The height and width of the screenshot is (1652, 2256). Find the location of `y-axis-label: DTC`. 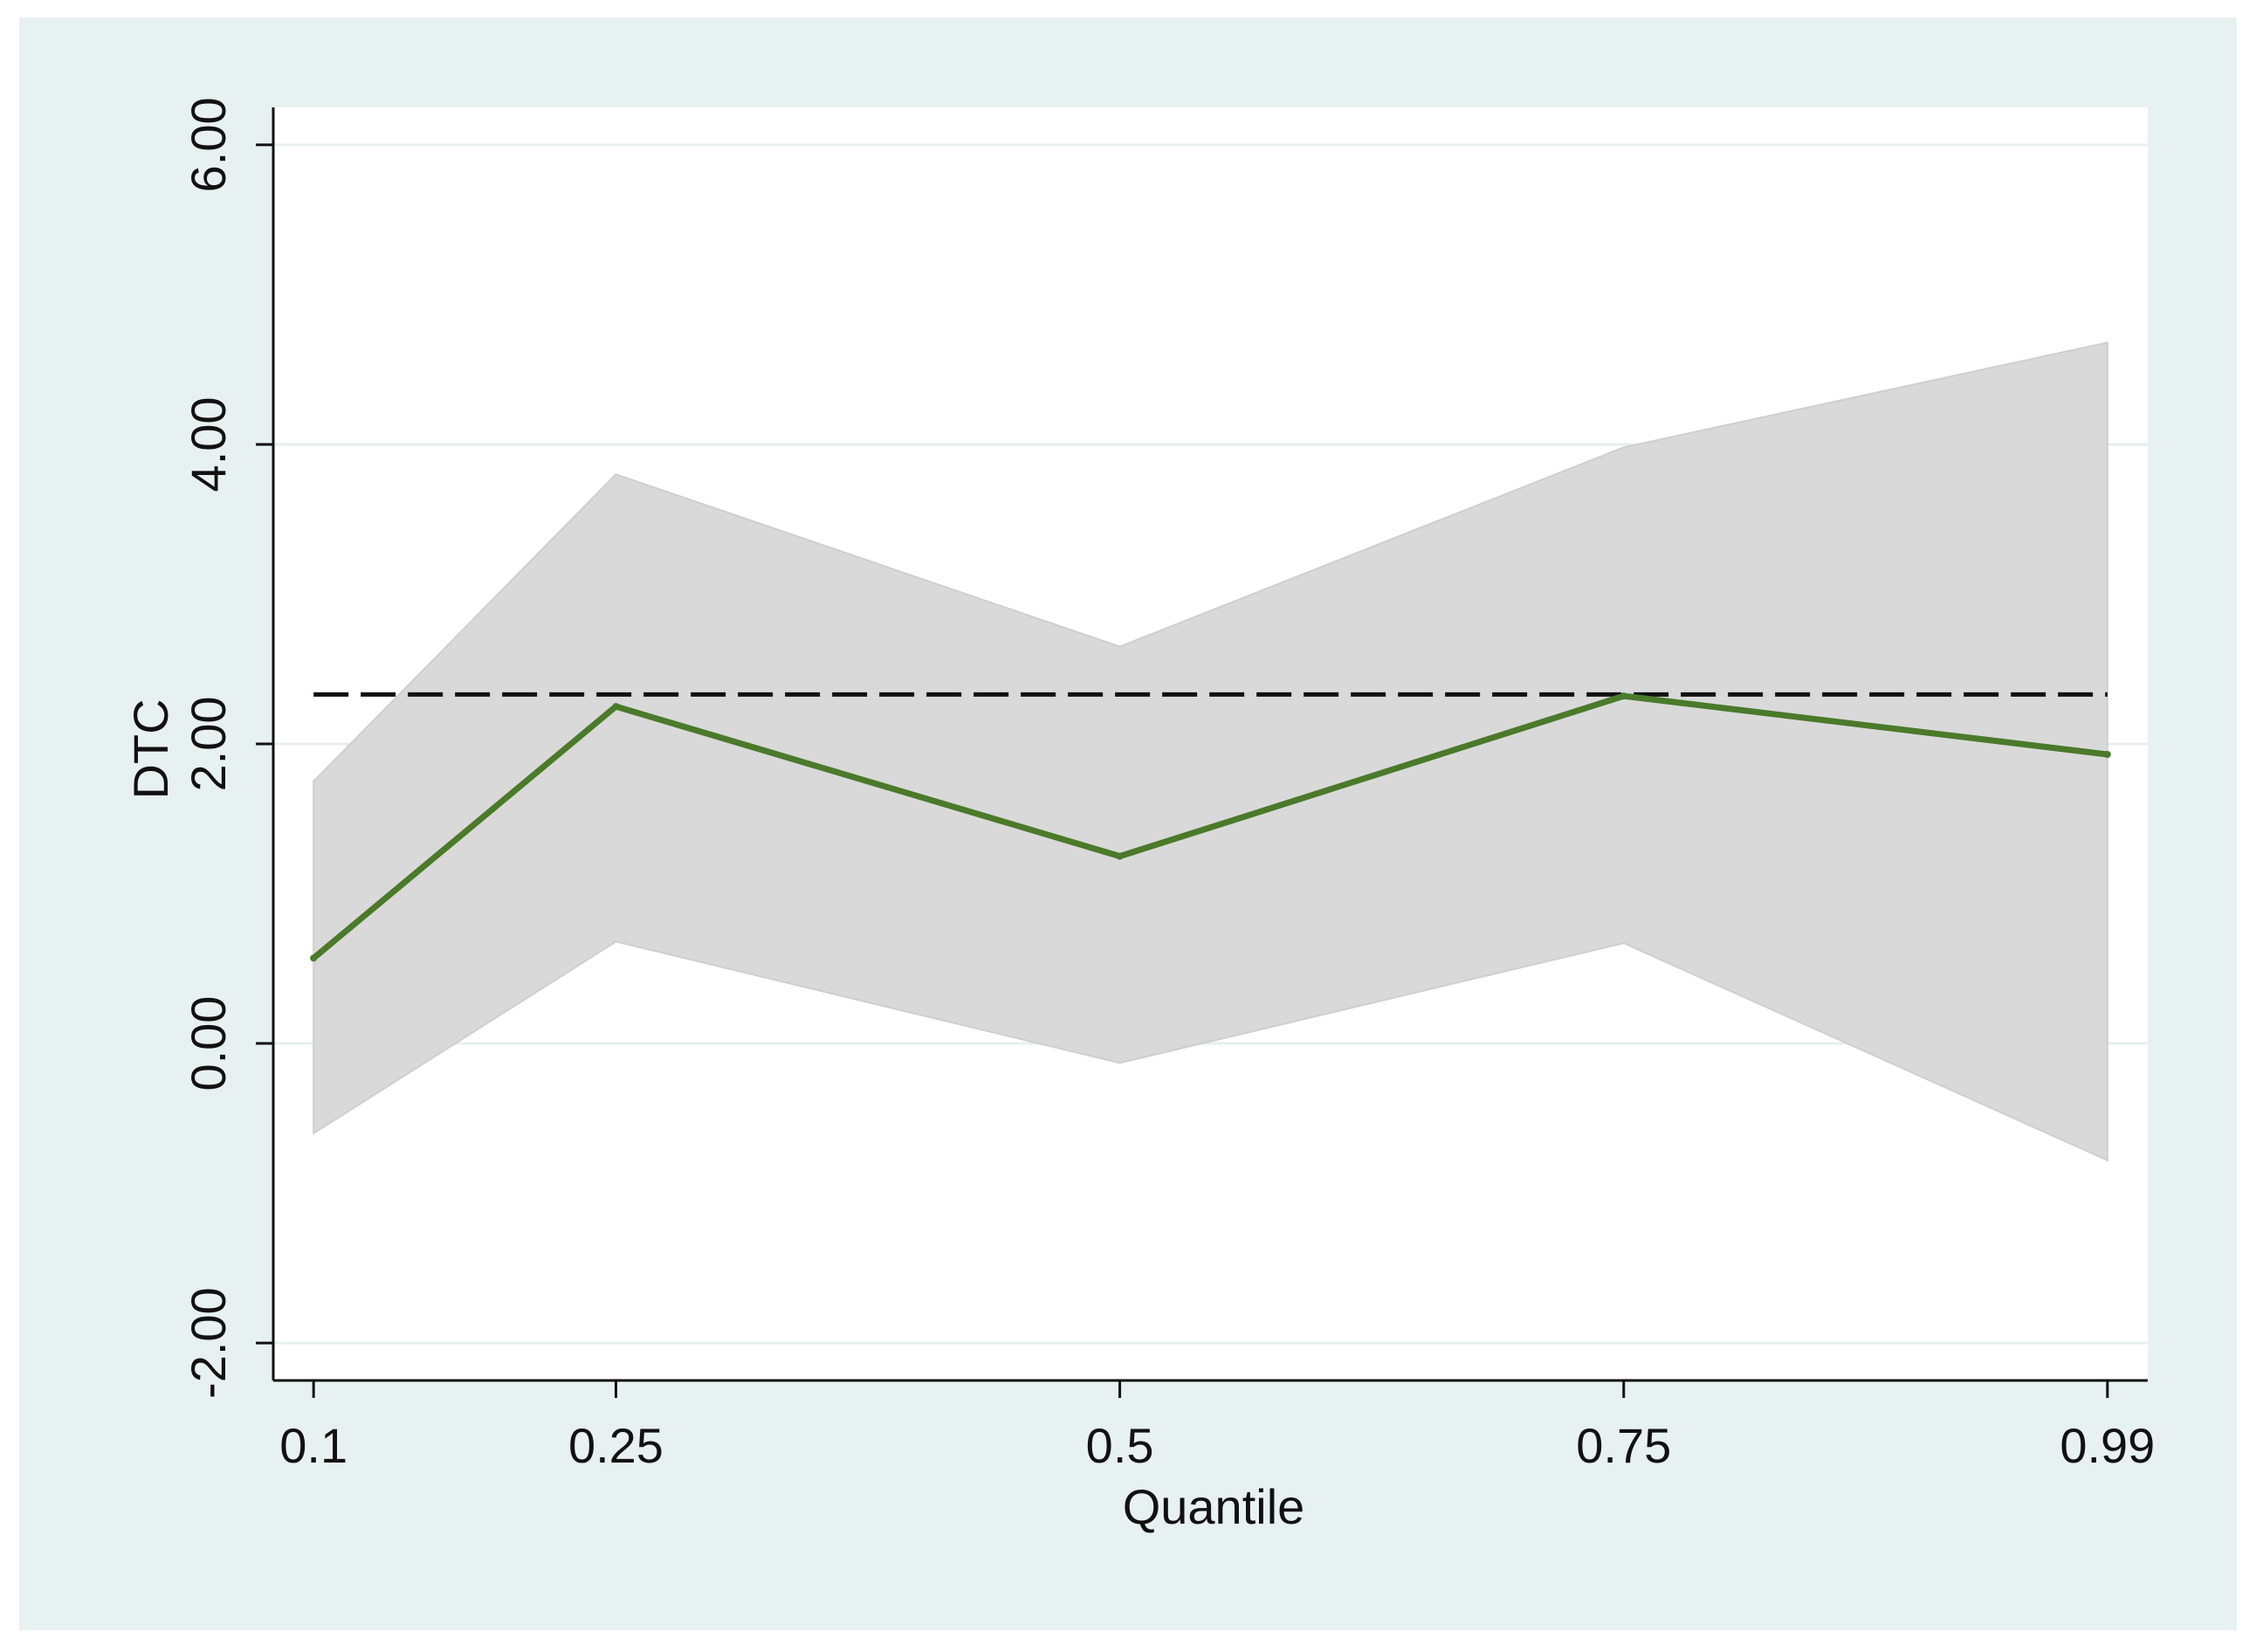

y-axis-label: DTC is located at coordinates (150, 749).